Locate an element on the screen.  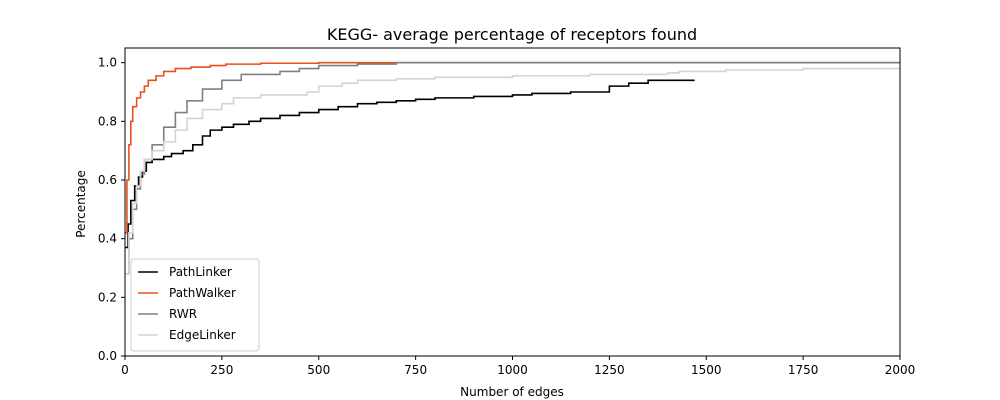
legend-box is located at coordinates (195, 305).